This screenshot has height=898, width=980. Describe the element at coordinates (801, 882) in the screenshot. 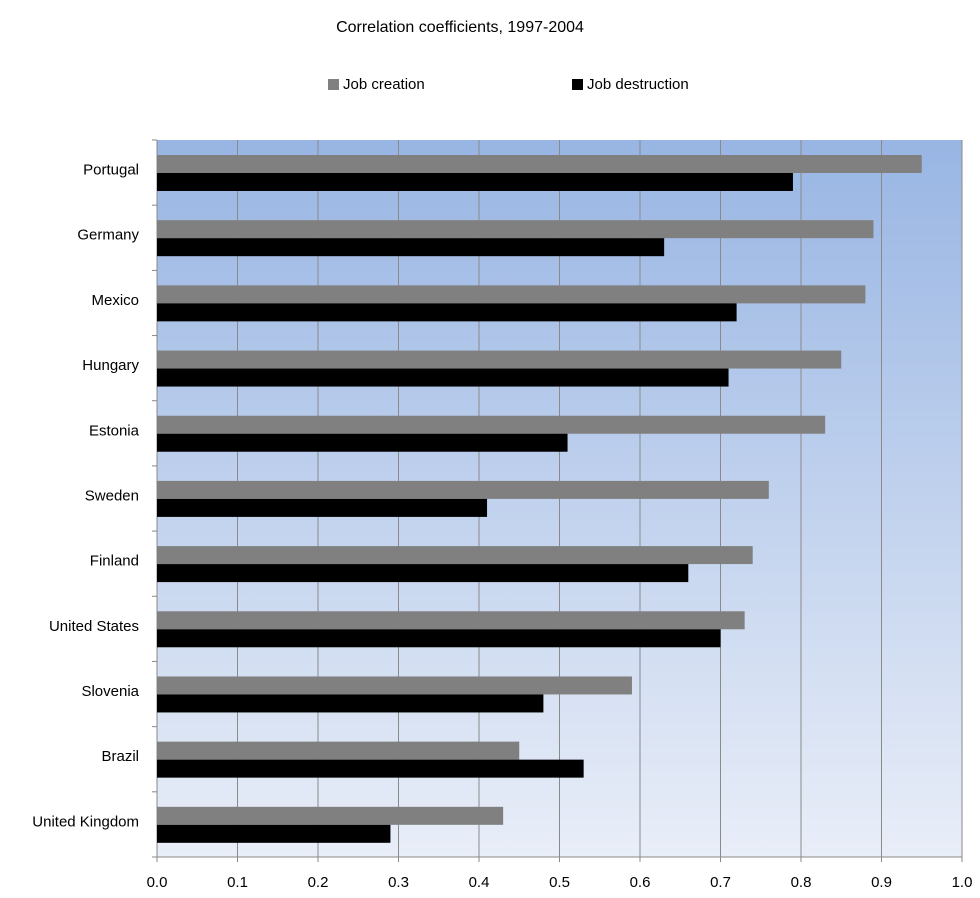

I see `x-tick-label: 0.8` at that location.